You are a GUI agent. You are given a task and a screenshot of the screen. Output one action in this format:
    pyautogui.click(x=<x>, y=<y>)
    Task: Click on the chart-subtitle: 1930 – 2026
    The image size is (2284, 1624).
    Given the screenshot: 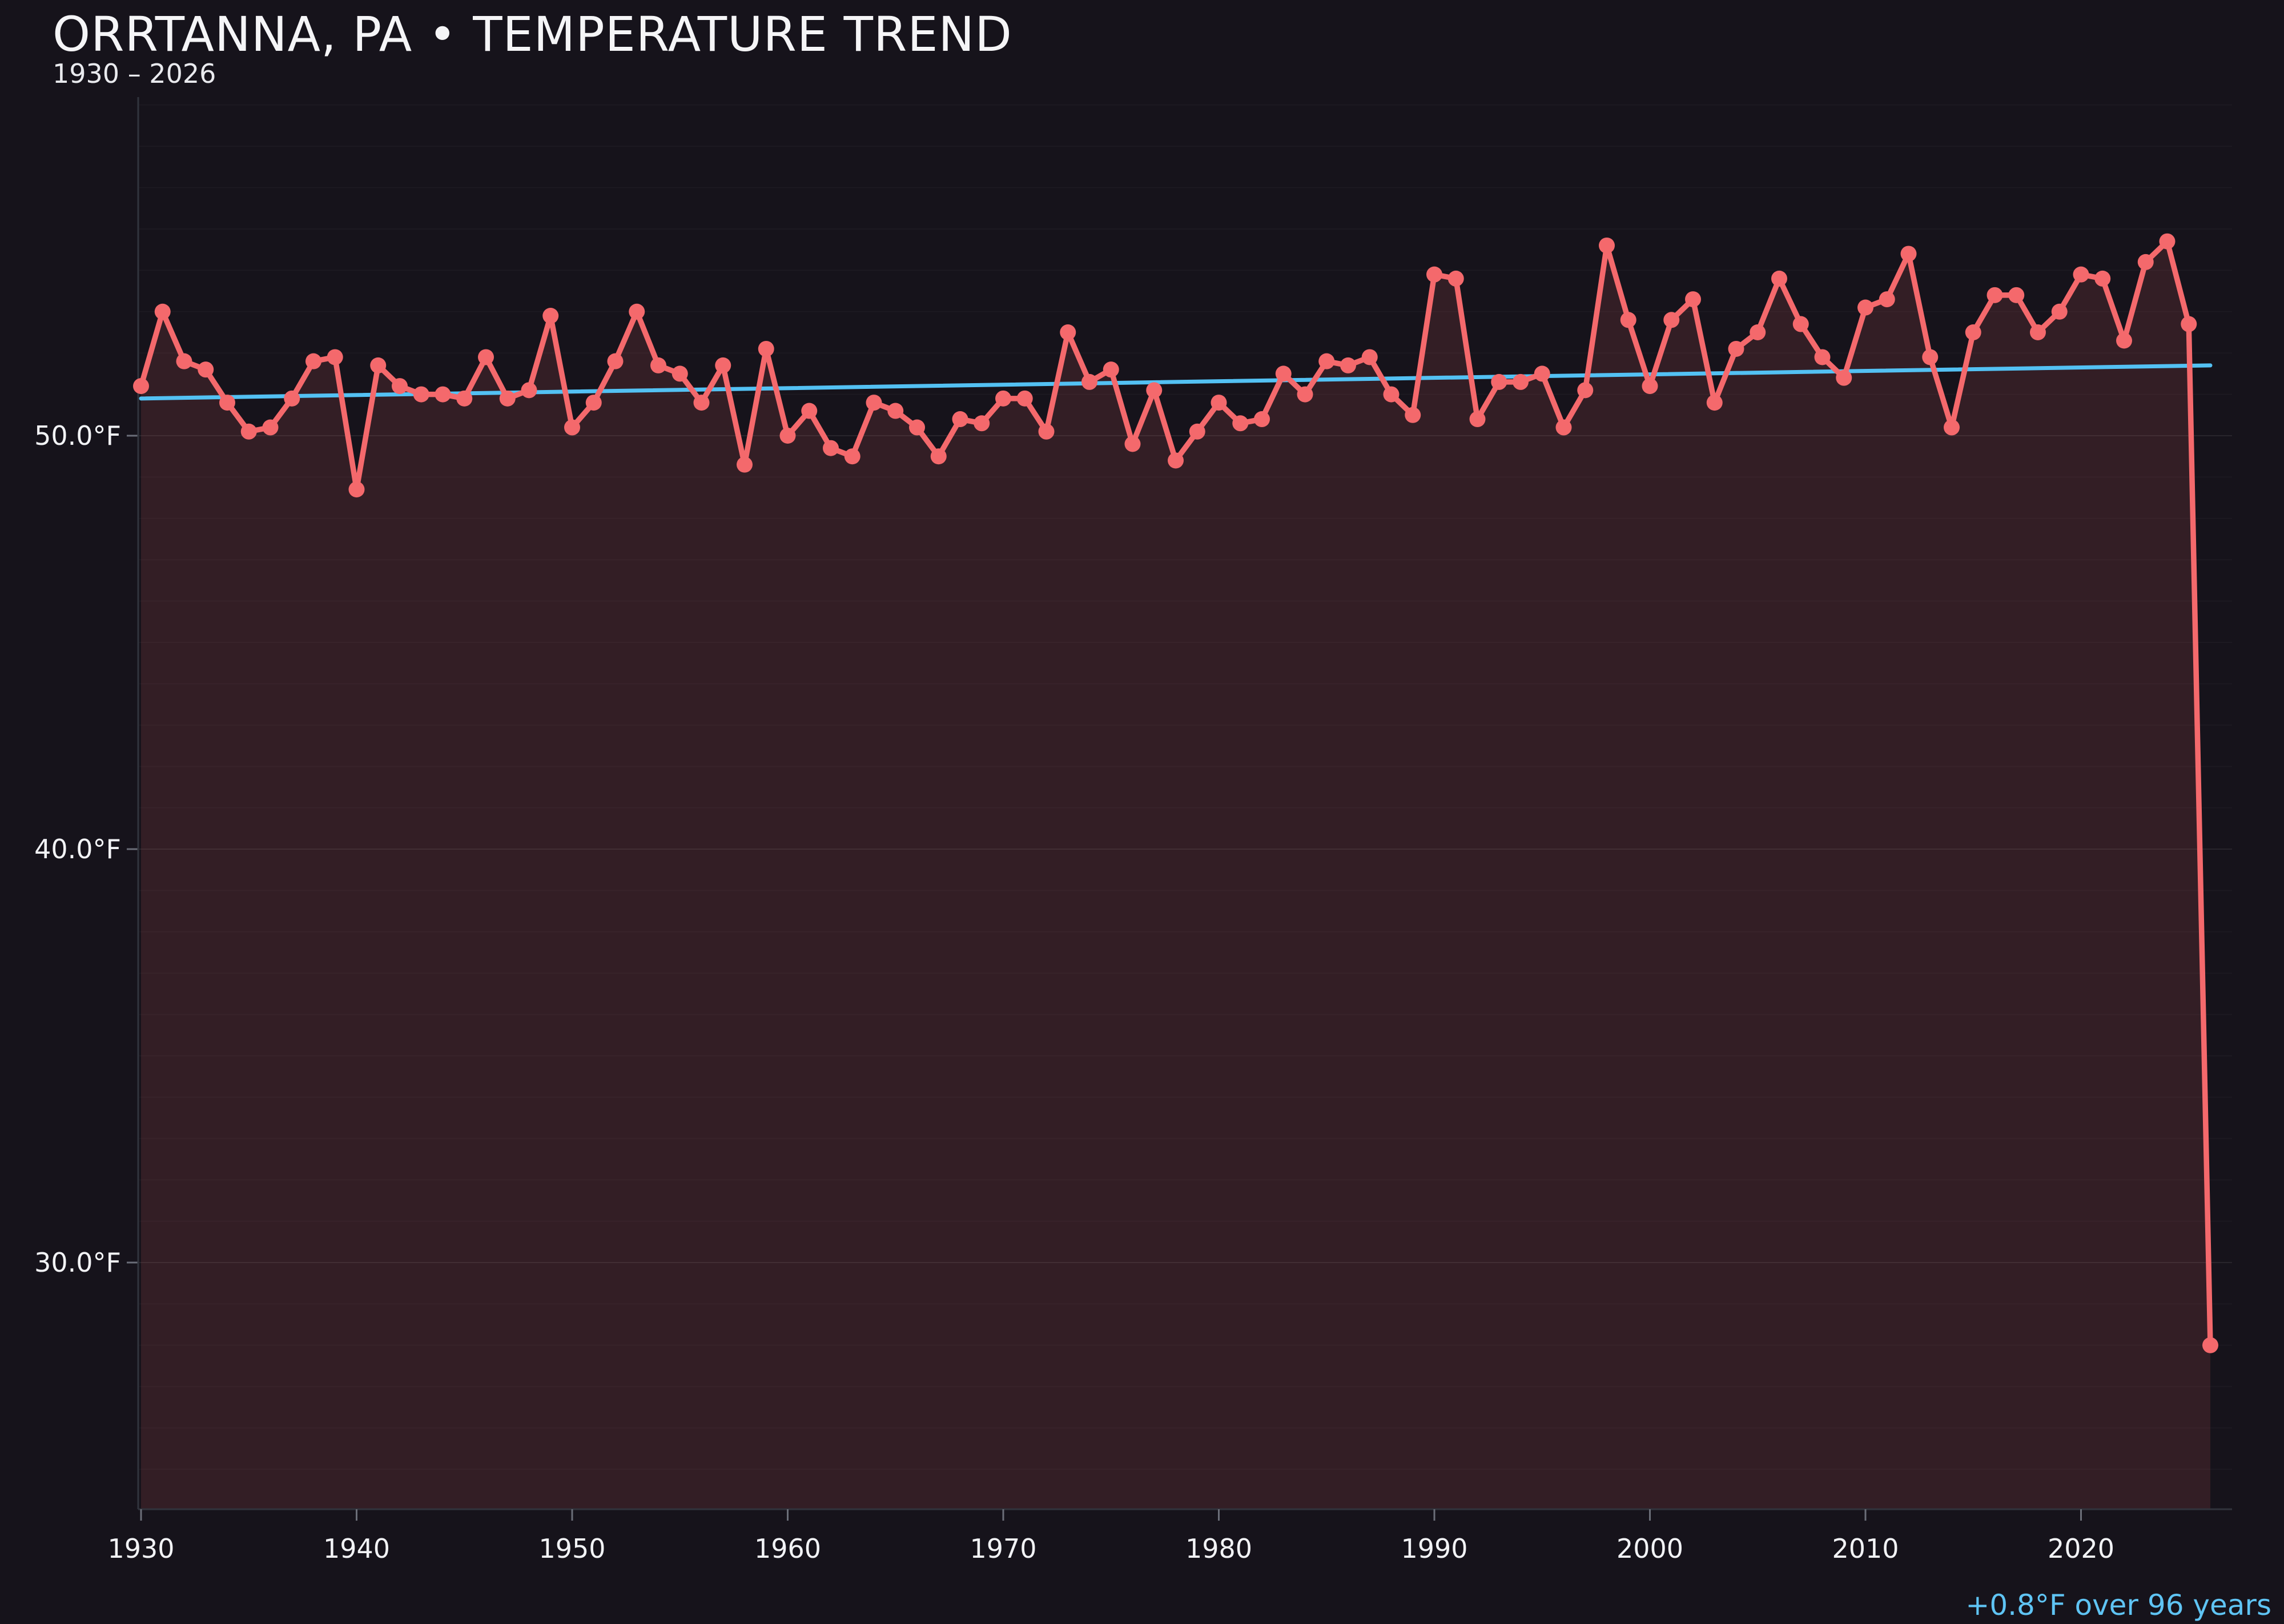 What is the action you would take?
    pyautogui.click(x=134, y=73)
    